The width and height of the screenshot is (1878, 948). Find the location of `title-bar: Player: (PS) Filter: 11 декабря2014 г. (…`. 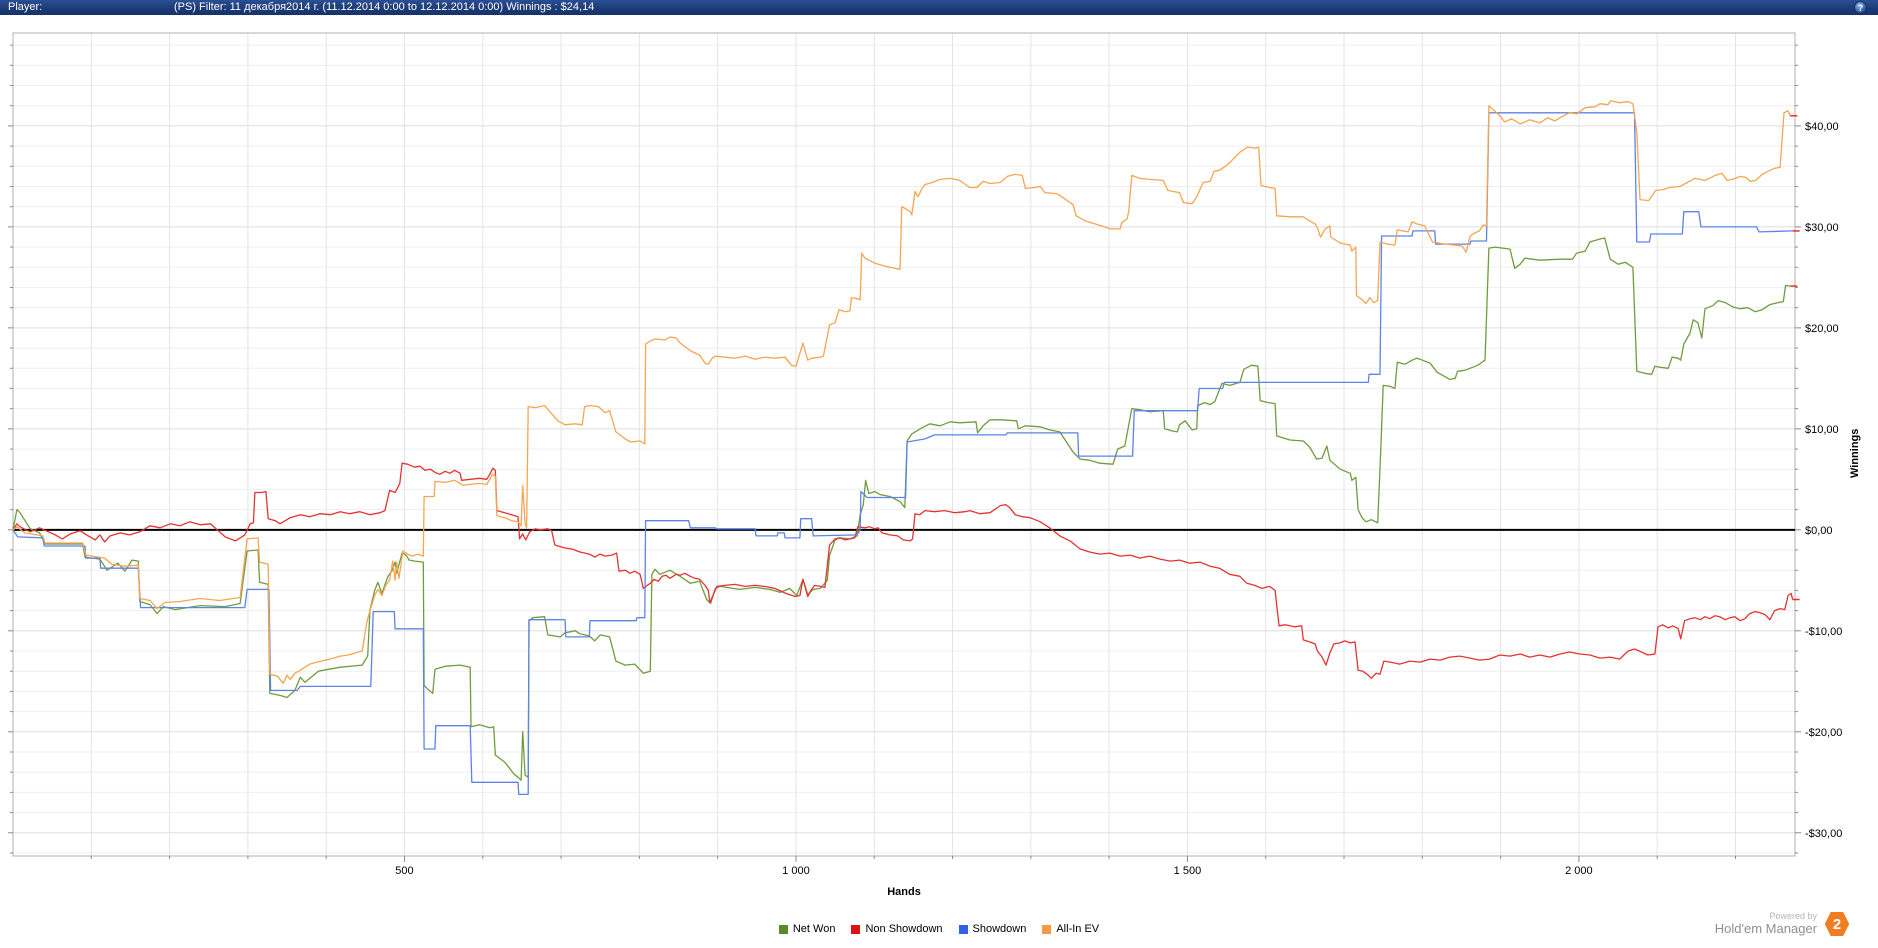

title-bar: Player: (PS) Filter: 11 декабря2014 г. (… is located at coordinates (939, 7).